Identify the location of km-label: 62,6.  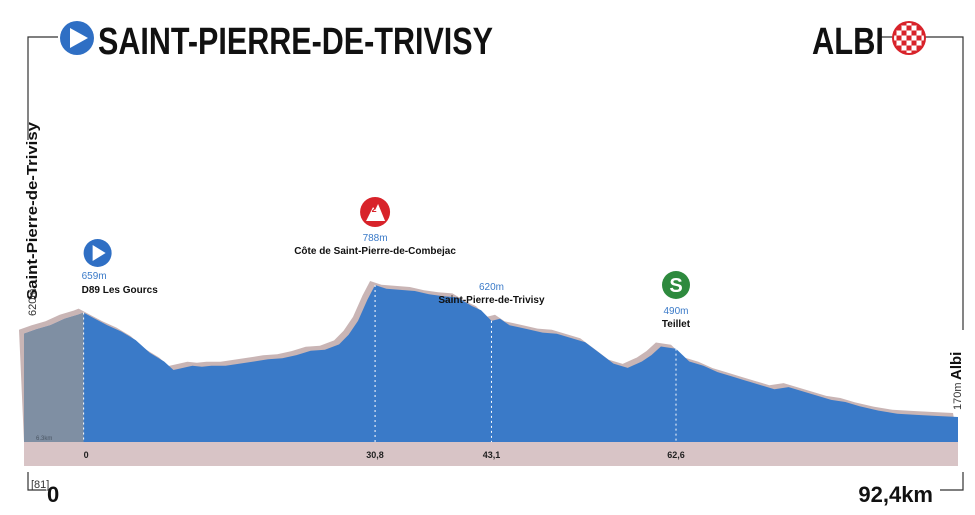
(676, 455).